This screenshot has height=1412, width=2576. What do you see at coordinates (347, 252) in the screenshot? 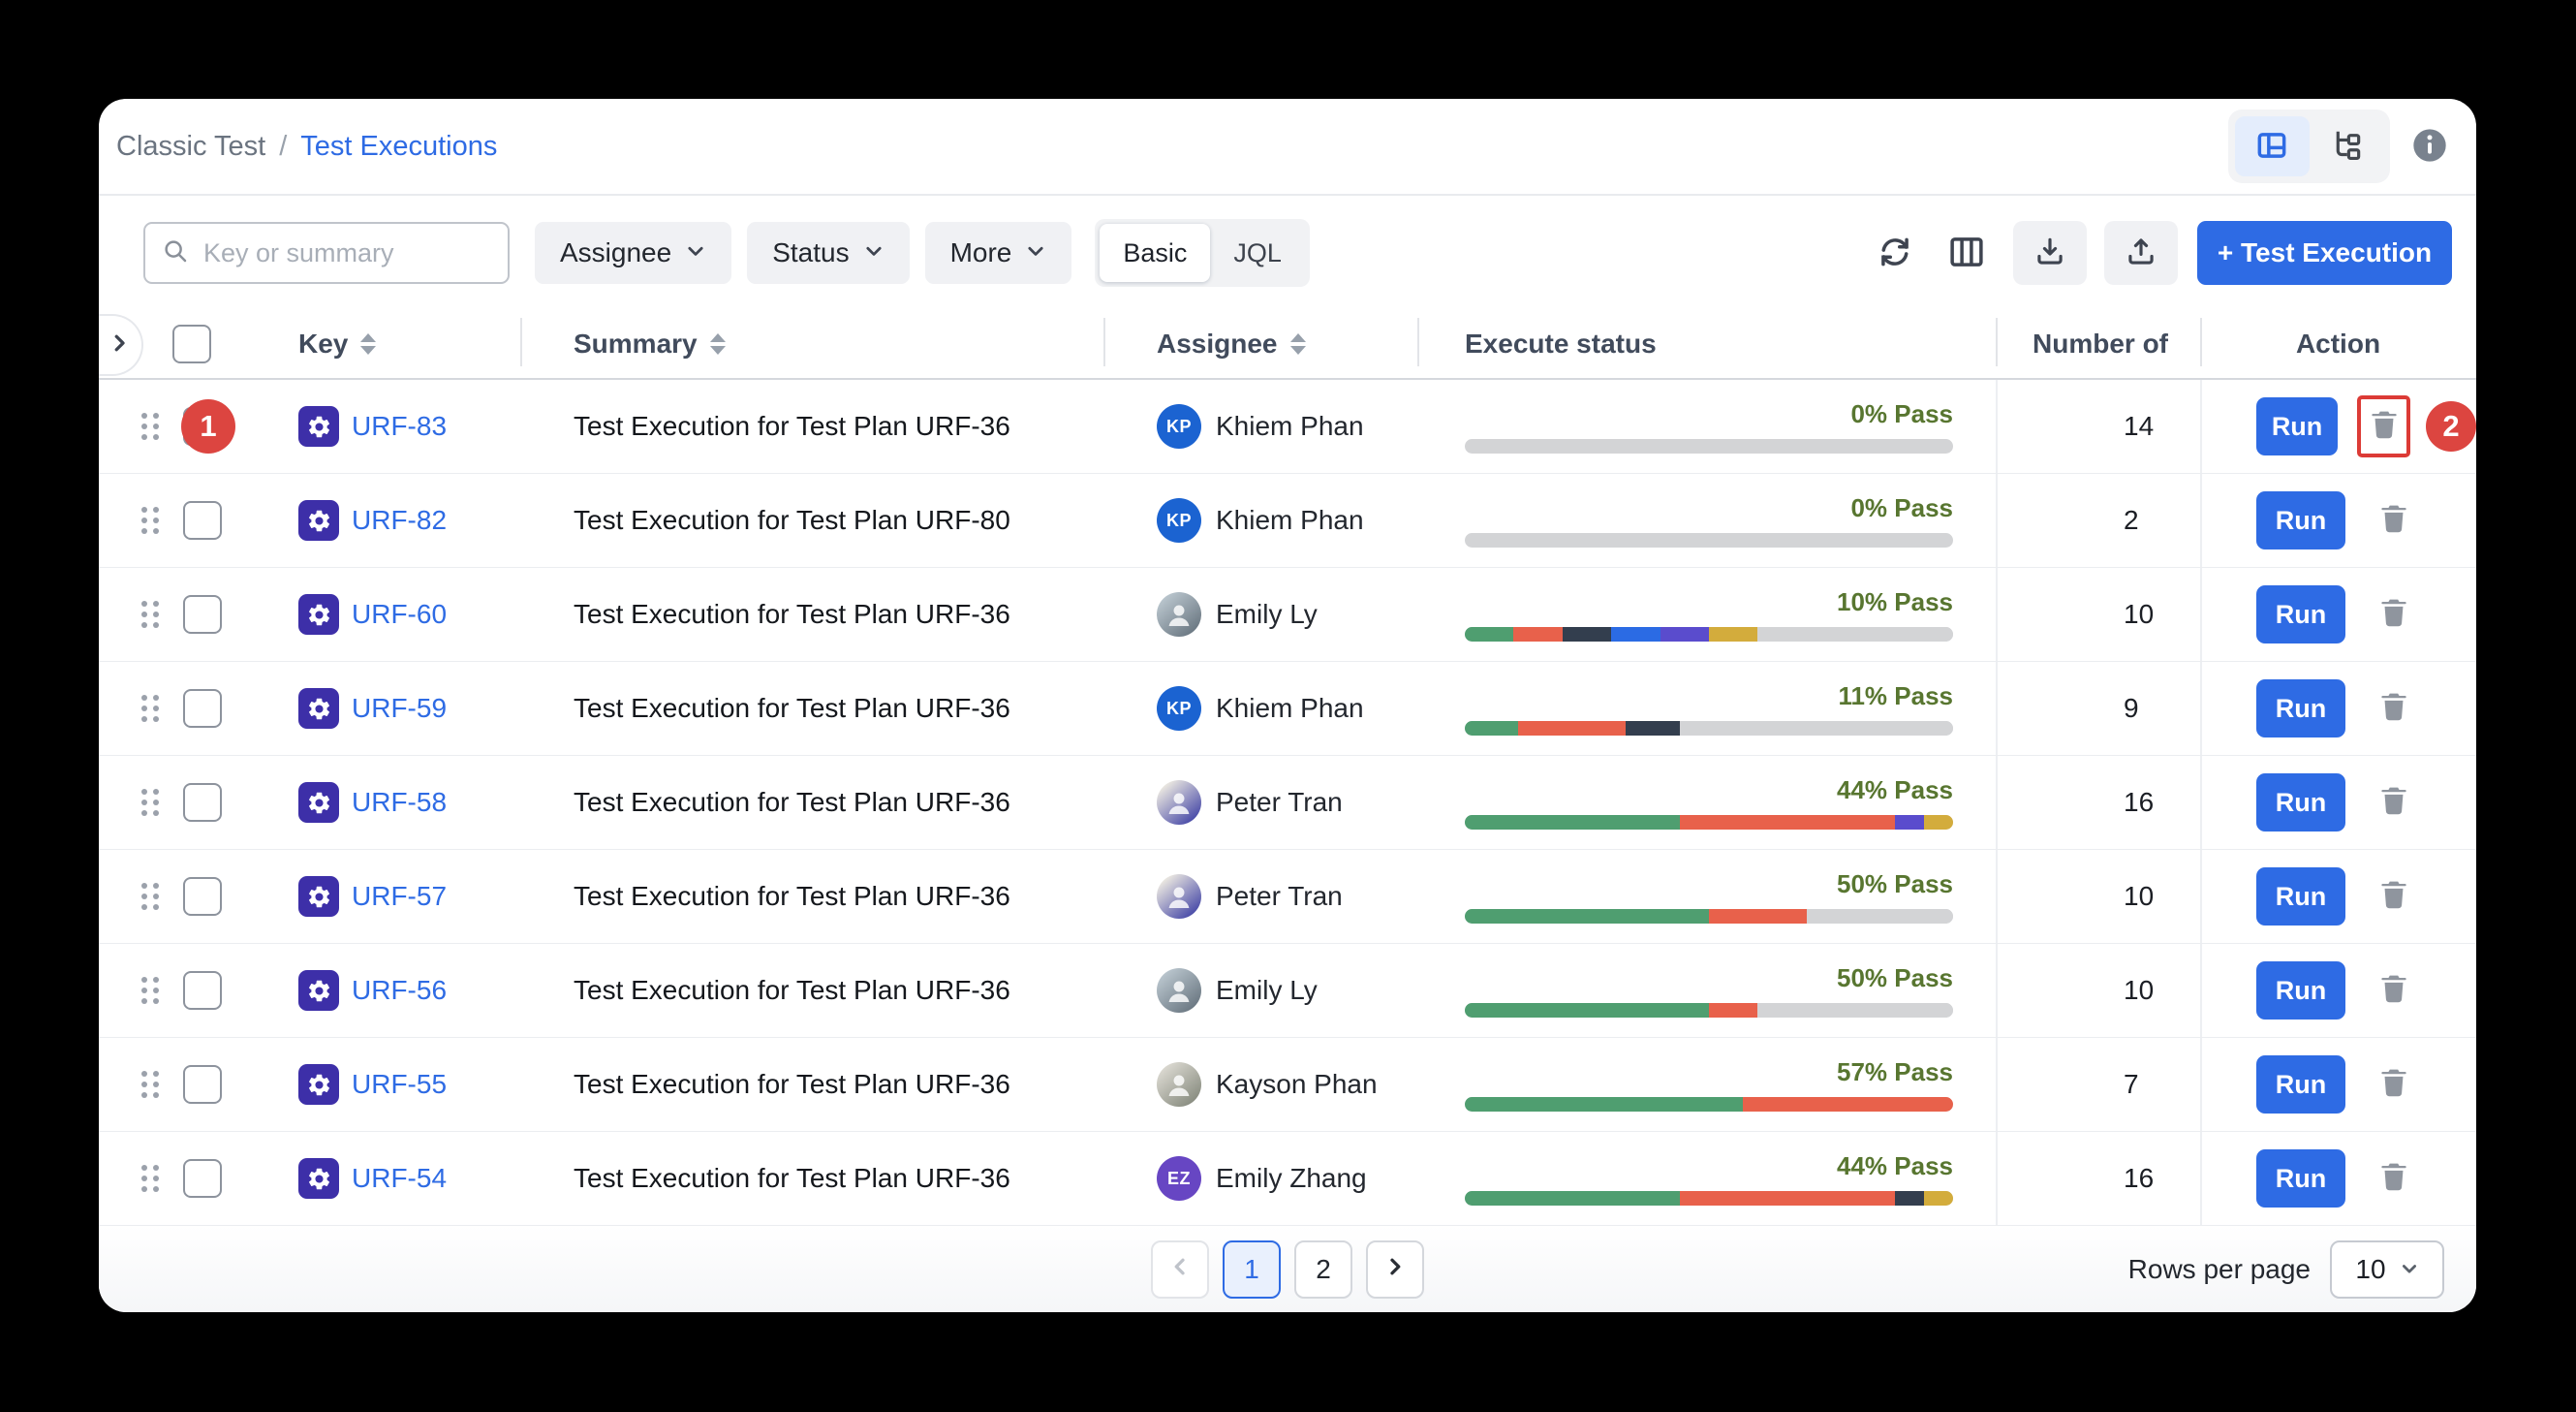
I see `search-input` at bounding box center [347, 252].